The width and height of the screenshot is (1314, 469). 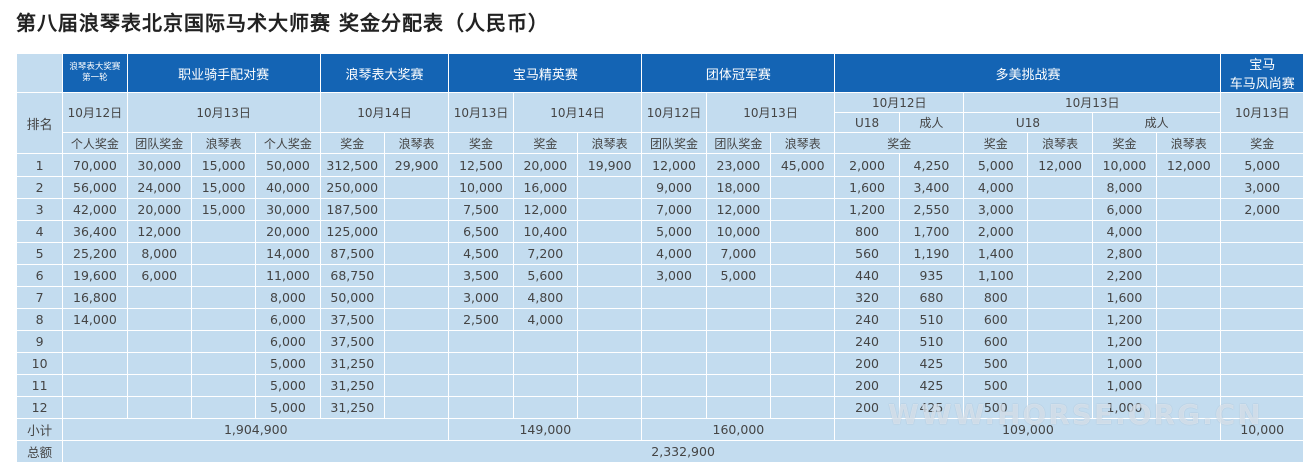 I want to click on prize-cell: 45,000, so click(x=803, y=165).